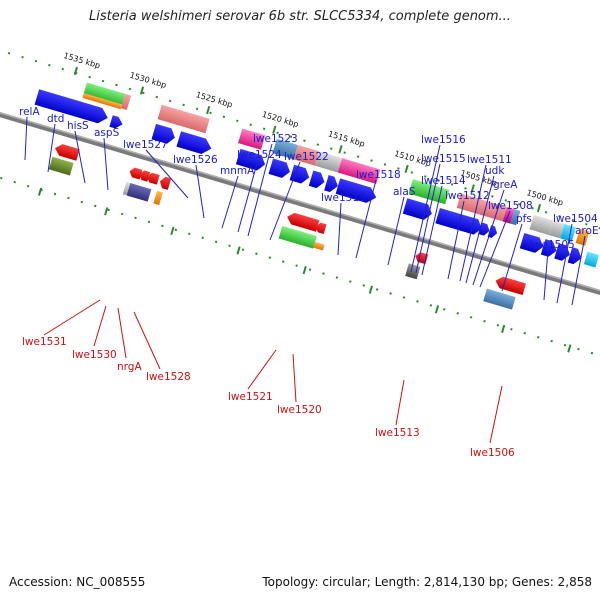  I want to click on scale-label: 1535 kbp, so click(81, 60).